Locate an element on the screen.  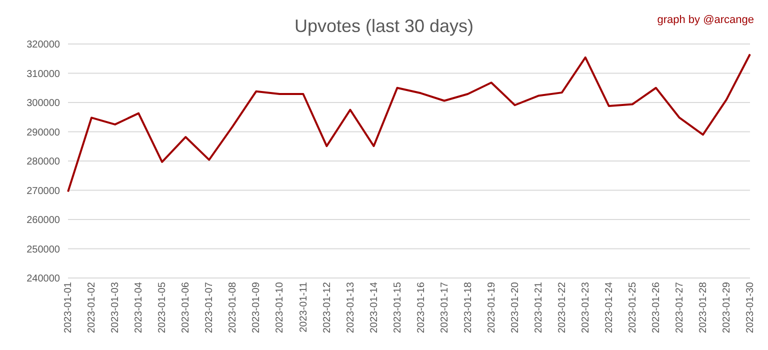
y-tick-label: 290000 is located at coordinates (43, 132).